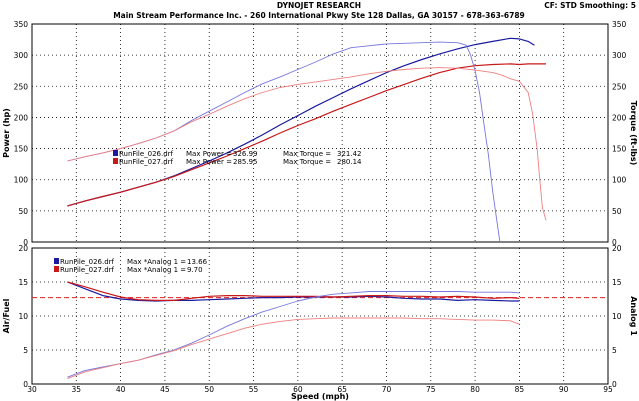  I want to click on afr-legend-value-027: 9.70, so click(195, 270).